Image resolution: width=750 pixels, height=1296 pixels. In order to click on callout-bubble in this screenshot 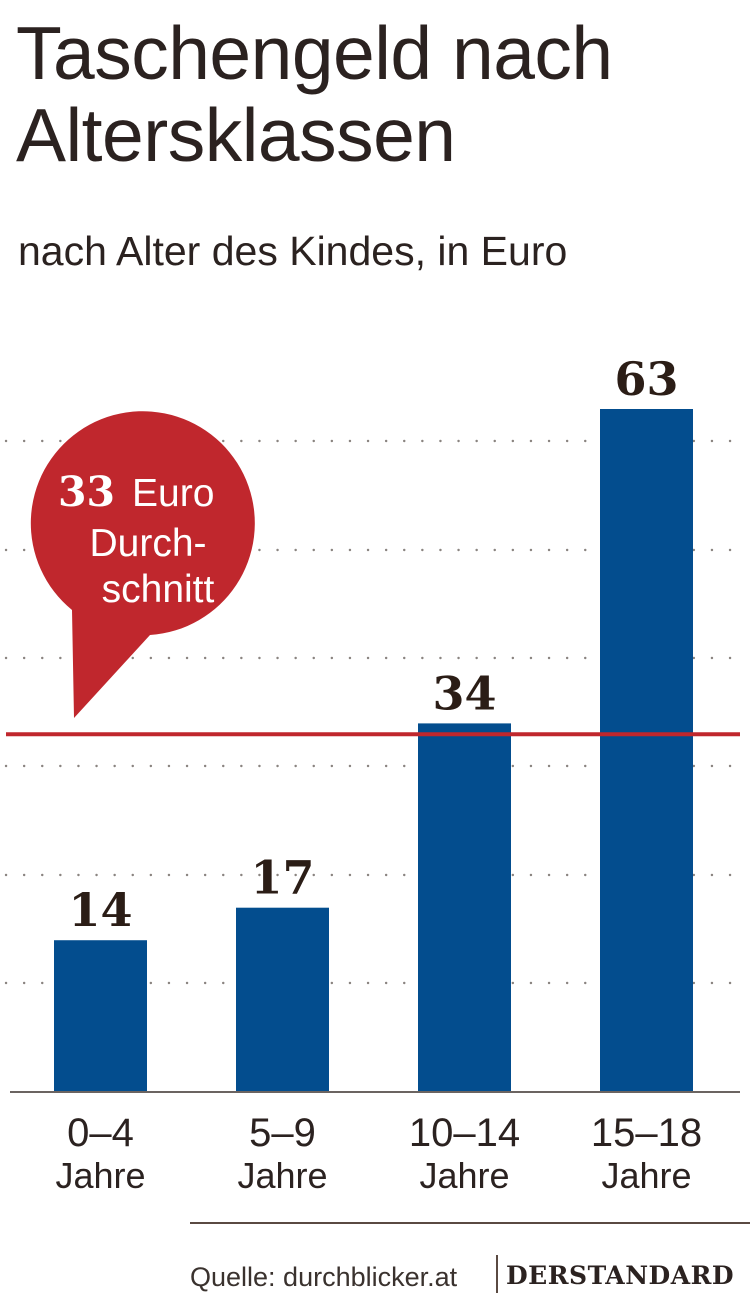, I will do `click(142, 564)`.